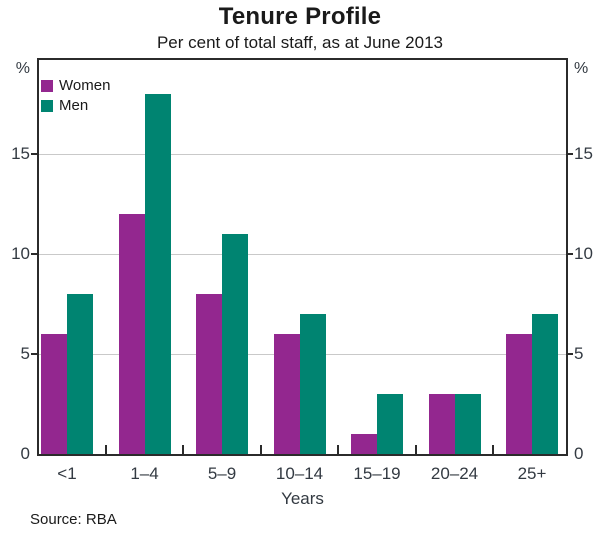 The image size is (600, 534). I want to click on x-tick-label-10–14: 10–14, so click(299, 473).